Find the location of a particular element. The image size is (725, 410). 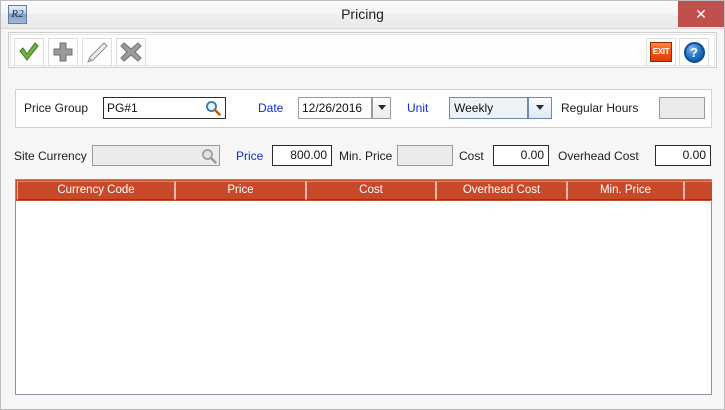

exit-button: EXIT is located at coordinates (661, 52).